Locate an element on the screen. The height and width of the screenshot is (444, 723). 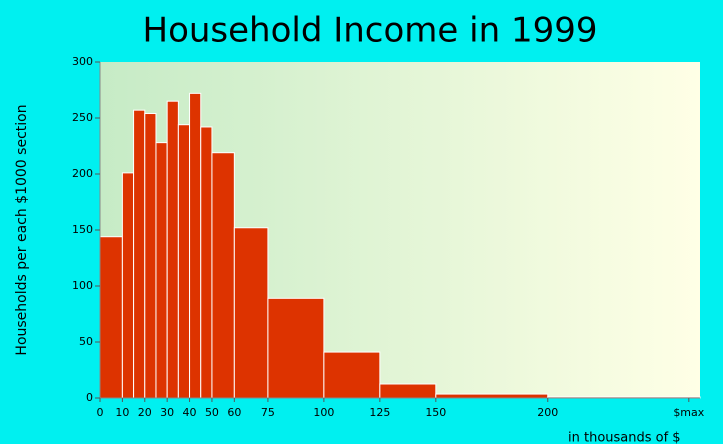
x-axis-label: in thousands of $ is located at coordinates (624, 437).